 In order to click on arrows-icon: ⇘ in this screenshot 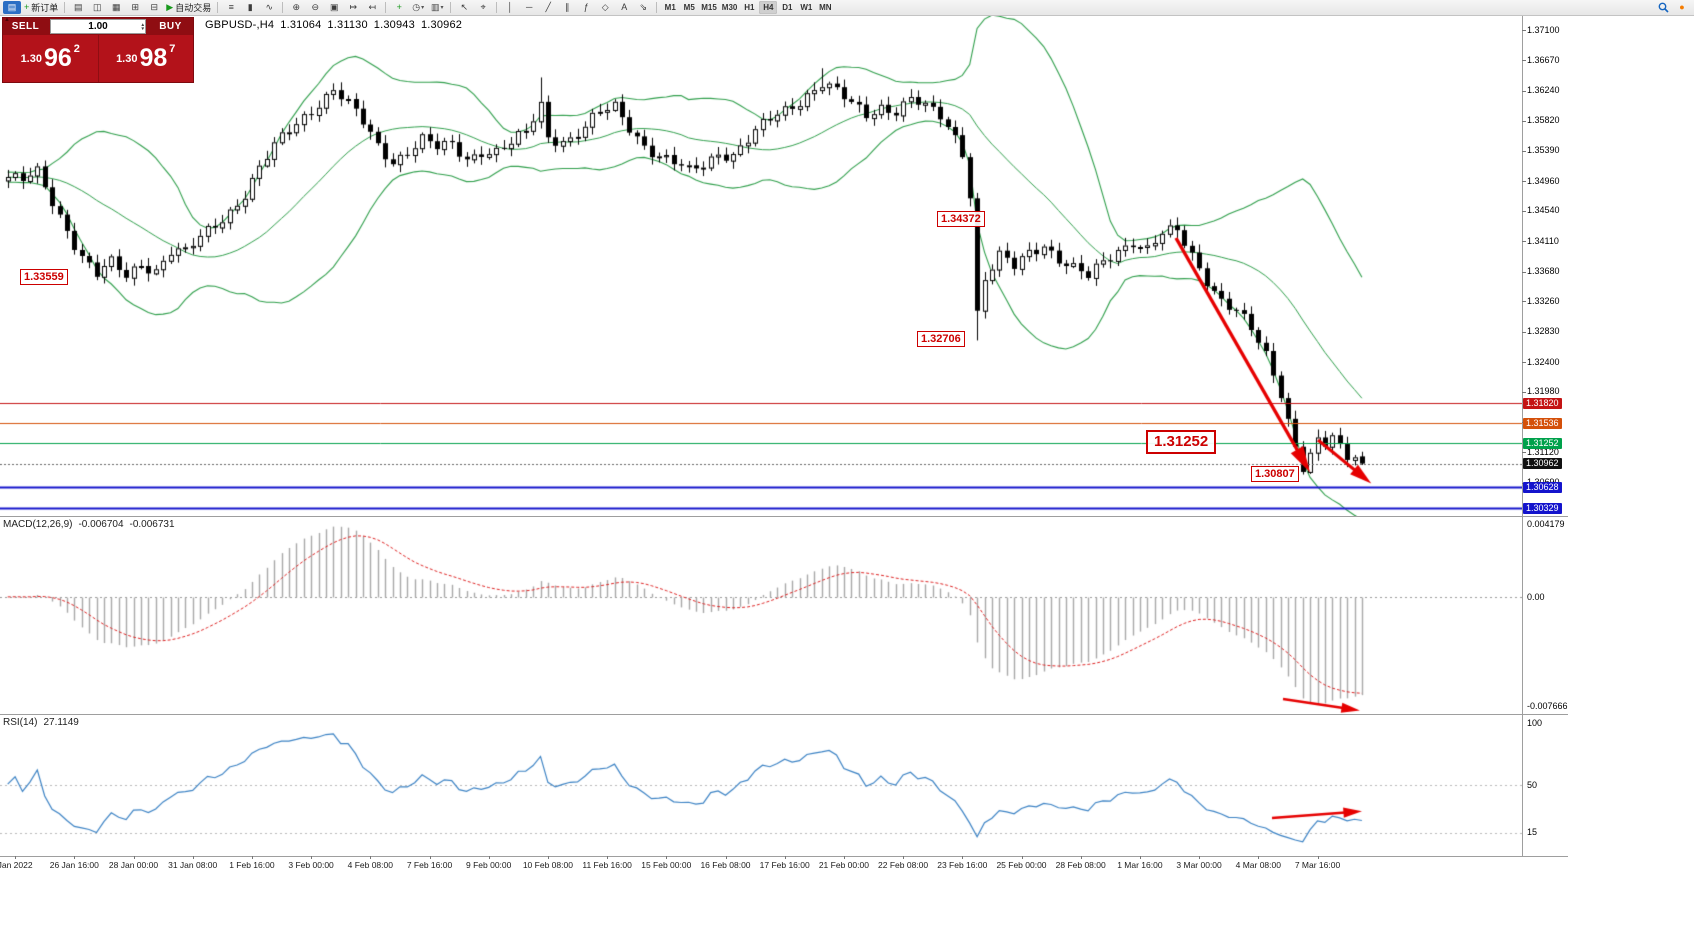, I will do `click(643, 7)`.